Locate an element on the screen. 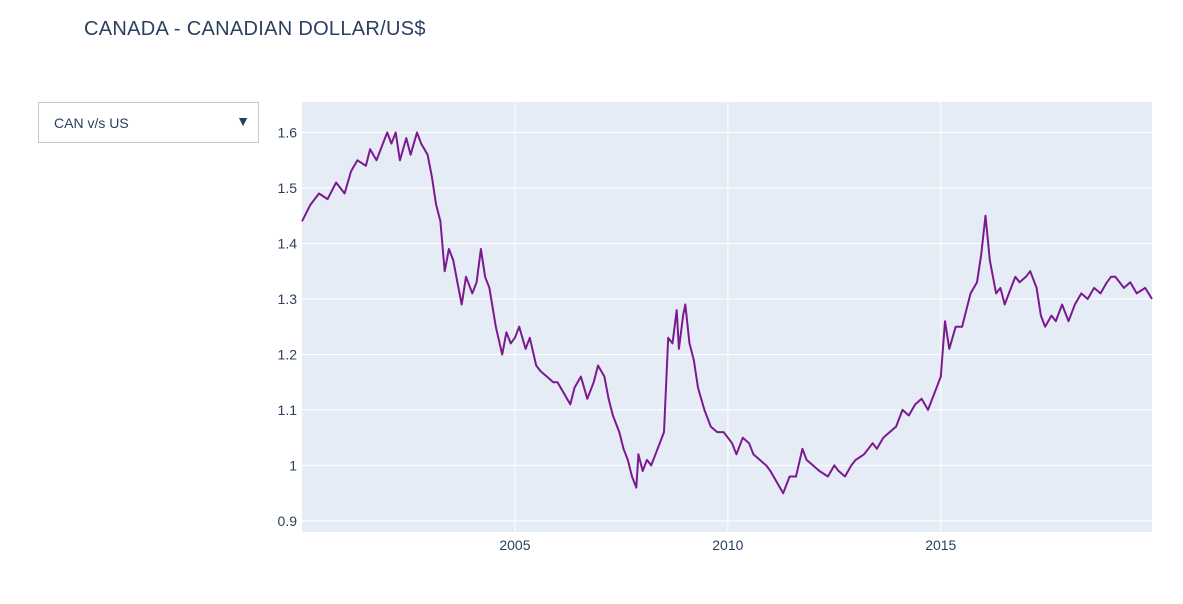  y-tick-label: 1.3 is located at coordinates (288, 299).